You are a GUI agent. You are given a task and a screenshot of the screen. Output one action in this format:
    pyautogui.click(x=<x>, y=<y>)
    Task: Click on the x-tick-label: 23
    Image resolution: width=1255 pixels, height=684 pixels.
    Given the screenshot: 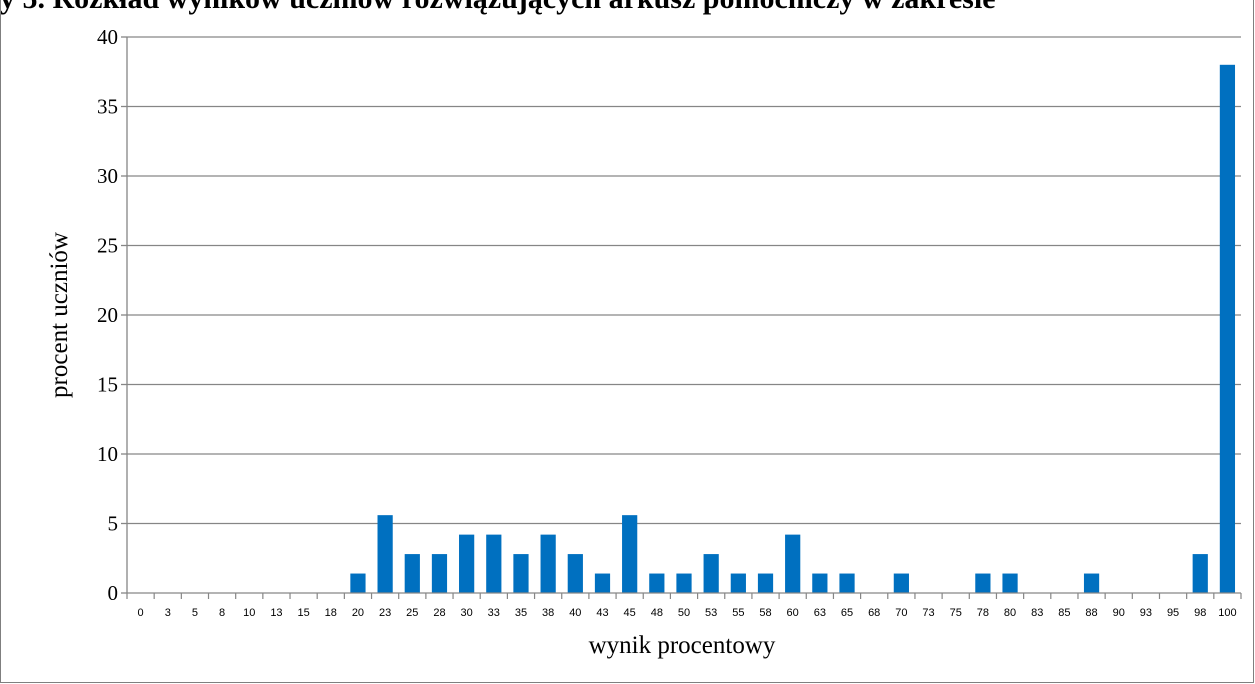 What is the action you would take?
    pyautogui.click(x=385, y=613)
    